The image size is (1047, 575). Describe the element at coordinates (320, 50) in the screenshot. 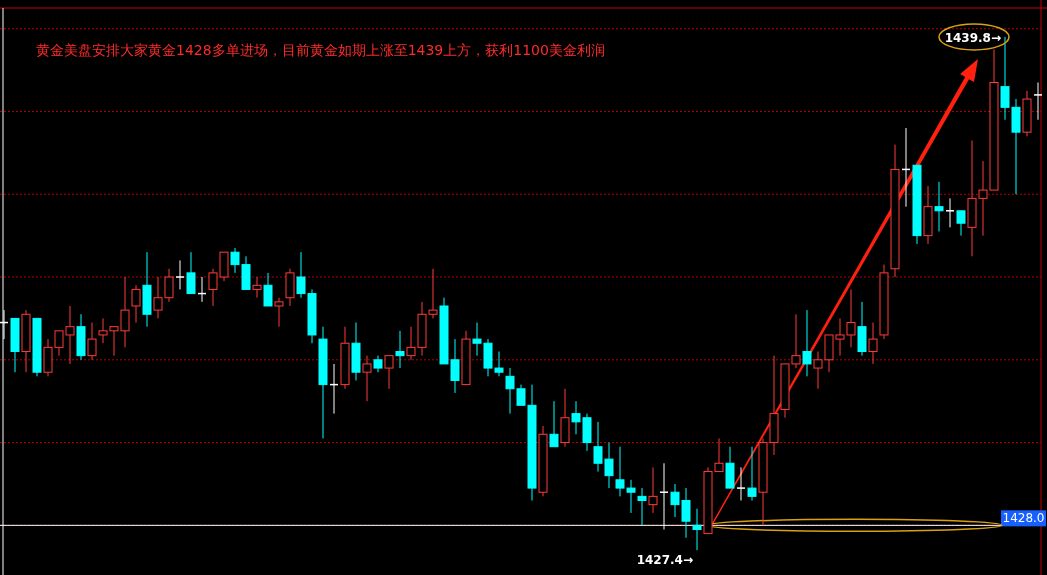

I see `text: 黄金美盘安排大家黄金1428多单进场，目前黄金如期上涨至1439上方，获利1100美金利润` at that location.